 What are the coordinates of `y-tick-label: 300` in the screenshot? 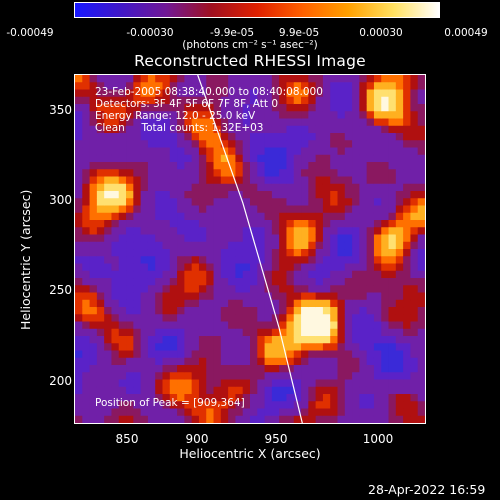 It's located at (60, 200).